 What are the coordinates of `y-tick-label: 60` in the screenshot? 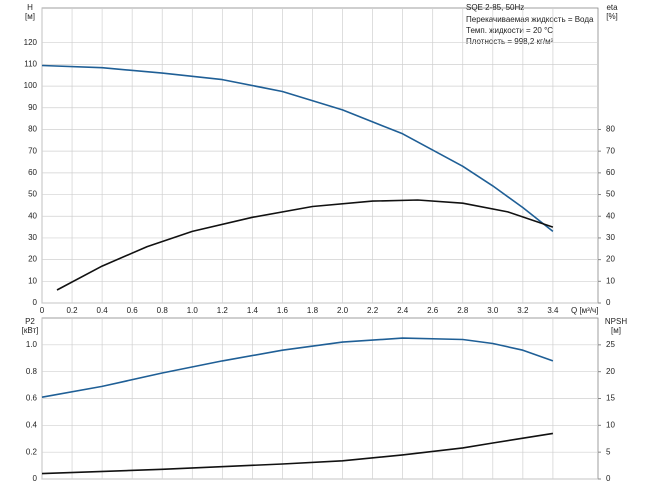 It's located at (32, 172).